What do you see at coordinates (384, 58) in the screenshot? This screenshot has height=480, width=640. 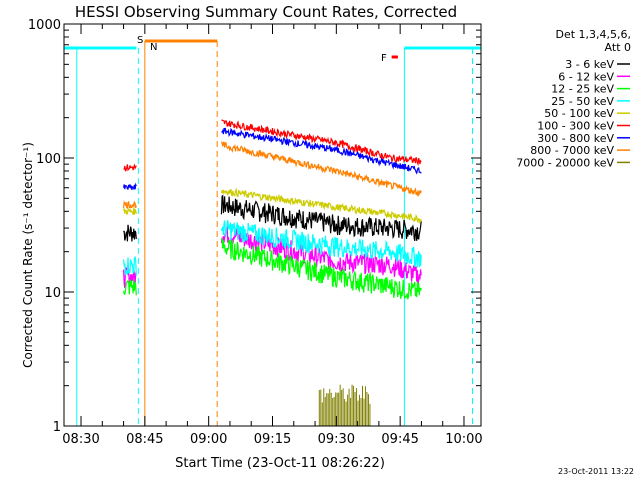 I see `flag-label: F` at bounding box center [384, 58].